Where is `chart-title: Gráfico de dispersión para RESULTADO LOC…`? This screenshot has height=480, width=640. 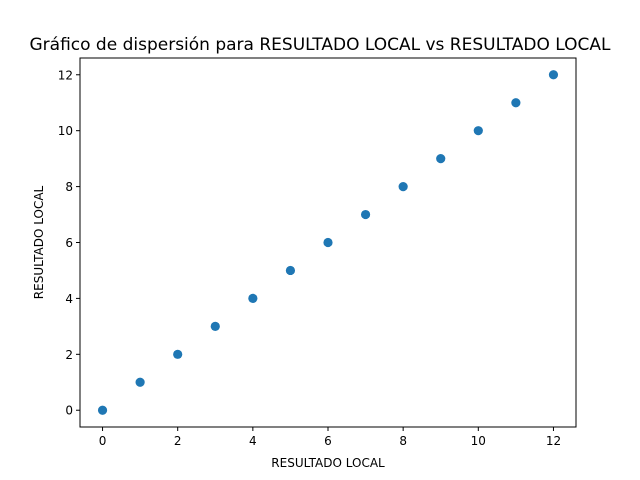 chart-title: Gráfico de dispersión para RESULTADO LOC… is located at coordinates (320, 45).